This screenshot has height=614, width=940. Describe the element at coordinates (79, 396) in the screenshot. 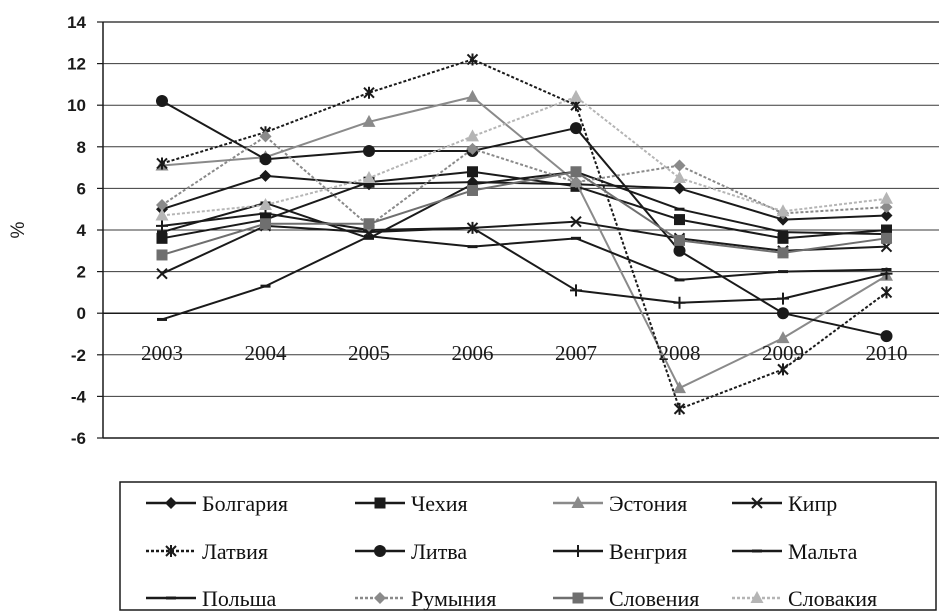

I see `y-tick-label: -4` at that location.